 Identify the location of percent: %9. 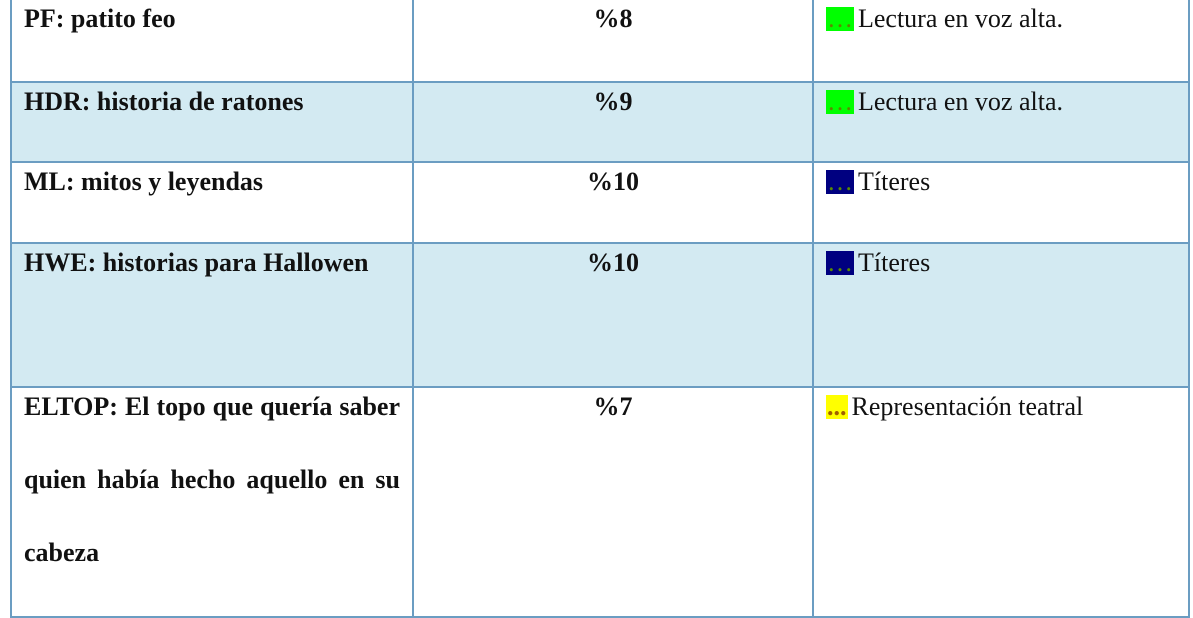
(613, 101).